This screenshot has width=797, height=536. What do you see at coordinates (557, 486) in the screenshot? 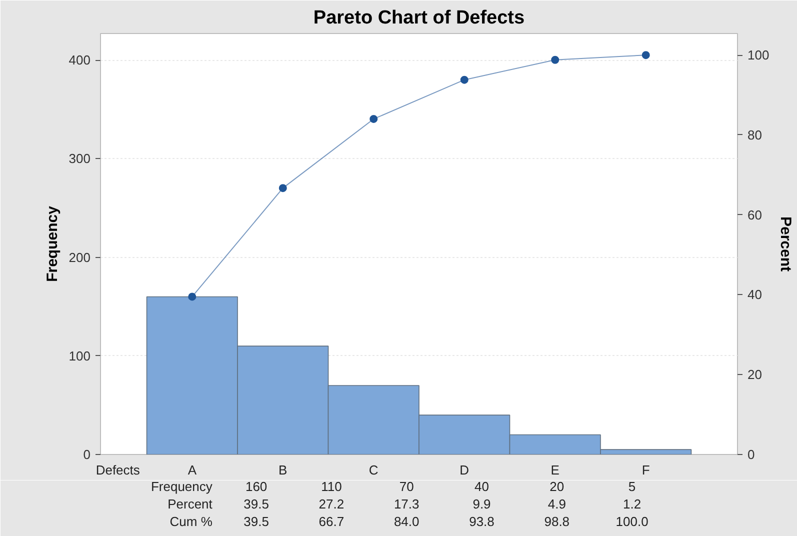
I see `text: 20` at bounding box center [557, 486].